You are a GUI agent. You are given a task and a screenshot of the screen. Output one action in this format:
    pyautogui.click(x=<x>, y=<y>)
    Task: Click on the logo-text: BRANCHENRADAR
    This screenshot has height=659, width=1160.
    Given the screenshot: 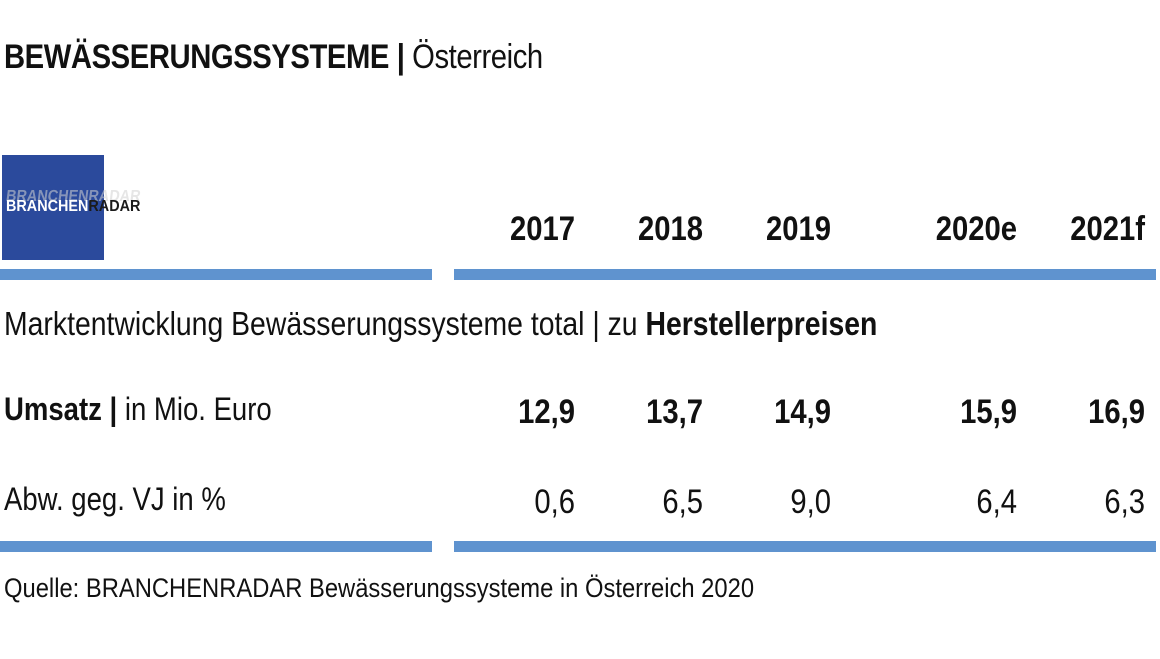 What is the action you would take?
    pyautogui.click(x=73, y=206)
    